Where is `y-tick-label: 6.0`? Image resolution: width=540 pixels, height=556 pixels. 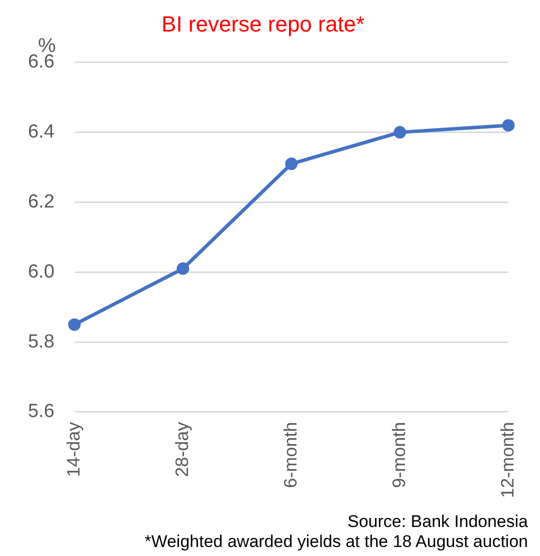 y-tick-label: 6.0 is located at coordinates (41, 271).